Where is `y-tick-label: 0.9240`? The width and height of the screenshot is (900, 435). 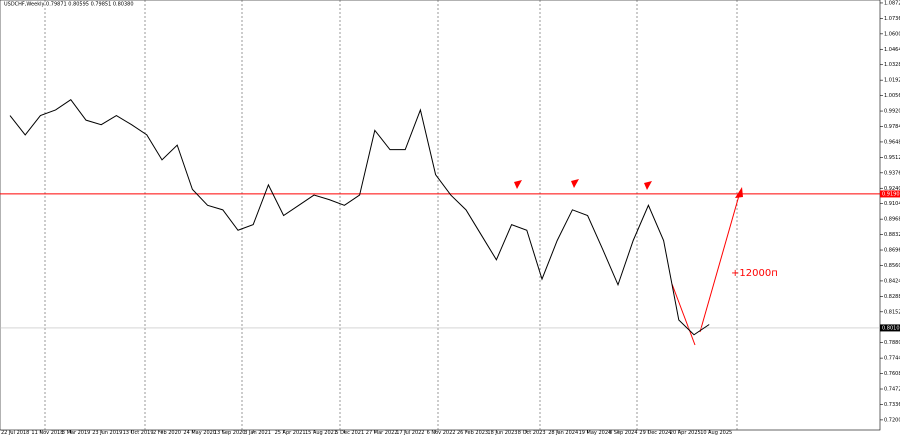
y-tick-label: 0.9240 is located at coordinates (892, 189).